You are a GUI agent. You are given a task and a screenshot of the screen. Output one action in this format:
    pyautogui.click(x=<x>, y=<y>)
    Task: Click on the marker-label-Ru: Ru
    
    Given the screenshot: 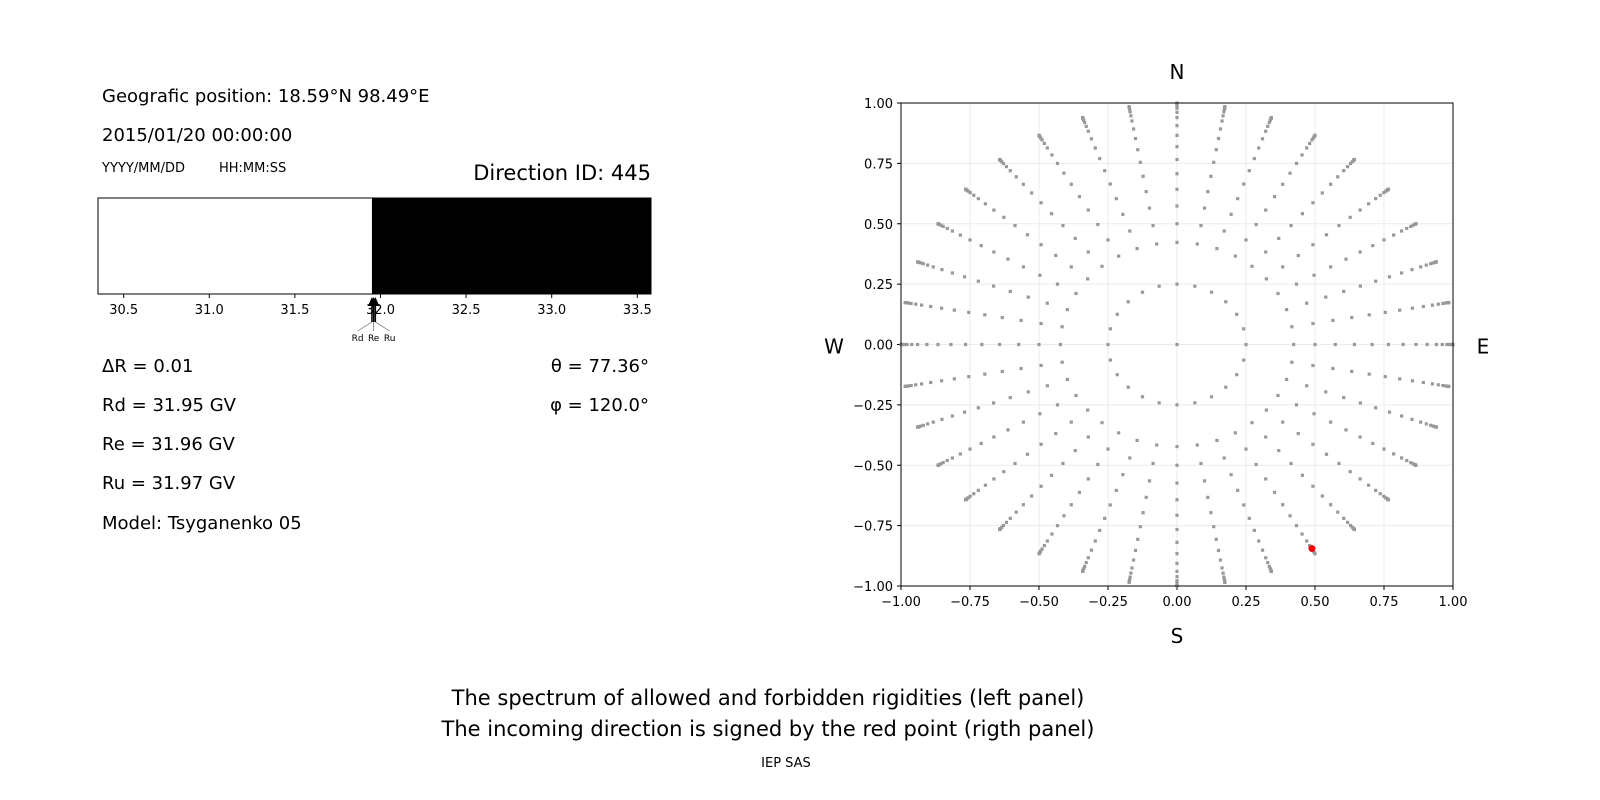 What is the action you would take?
    pyautogui.click(x=390, y=339)
    